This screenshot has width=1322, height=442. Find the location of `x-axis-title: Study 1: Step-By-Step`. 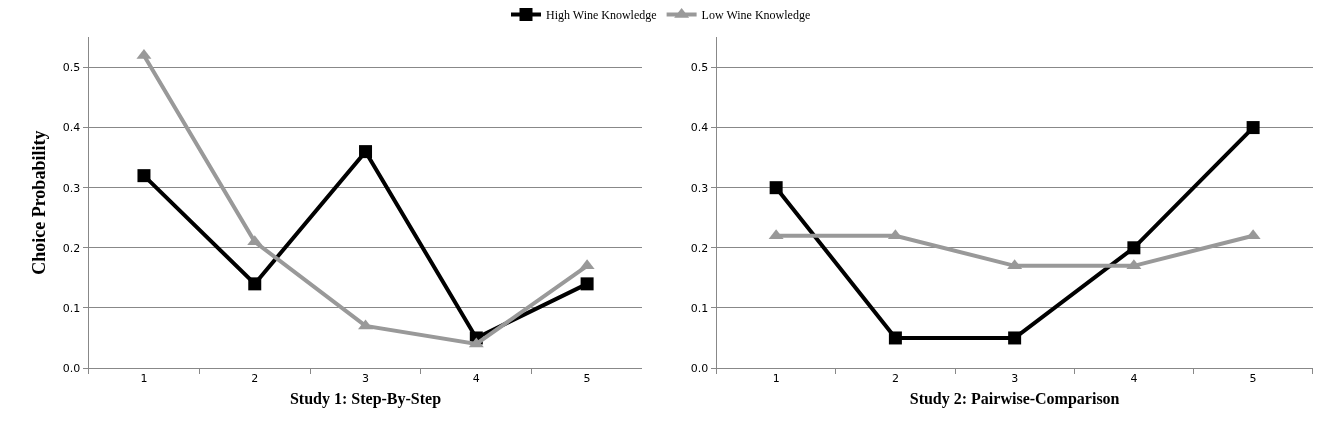

x-axis-title: Study 1: Step-By-Step is located at coordinates (365, 398).